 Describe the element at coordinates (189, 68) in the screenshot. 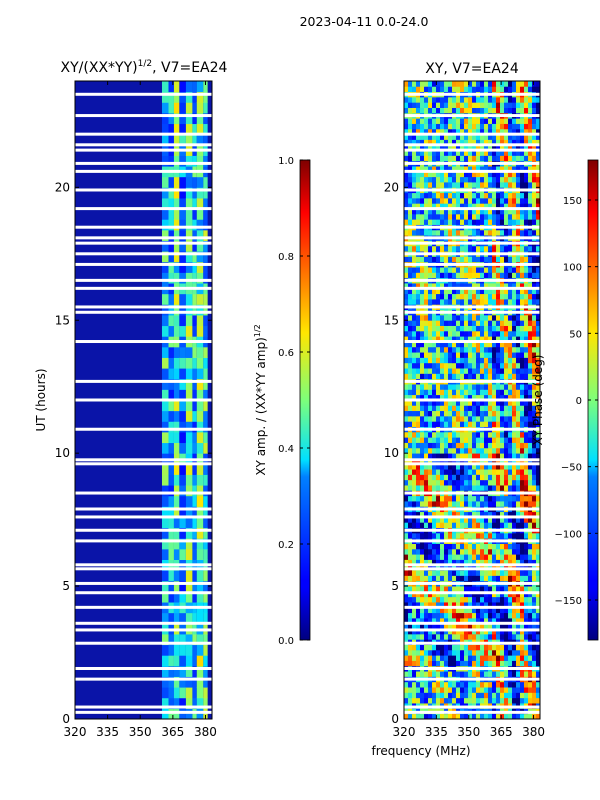

I see `left-title-rest: , V7=EA24` at that location.